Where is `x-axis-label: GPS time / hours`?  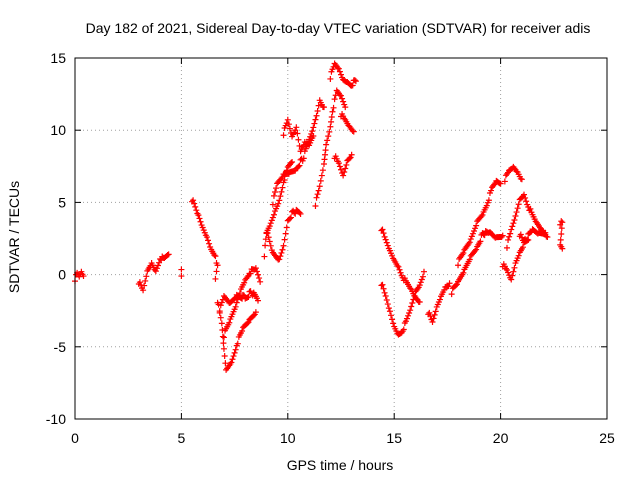 x-axis-label: GPS time / hours is located at coordinates (340, 465).